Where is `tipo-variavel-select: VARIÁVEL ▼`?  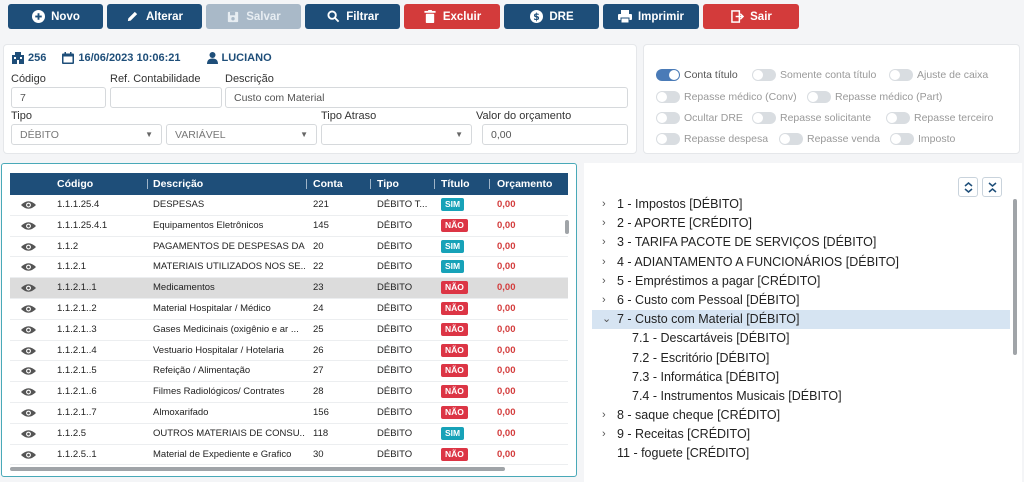
tipo-variavel-select: VARIÁVEL ▼ is located at coordinates (241, 134).